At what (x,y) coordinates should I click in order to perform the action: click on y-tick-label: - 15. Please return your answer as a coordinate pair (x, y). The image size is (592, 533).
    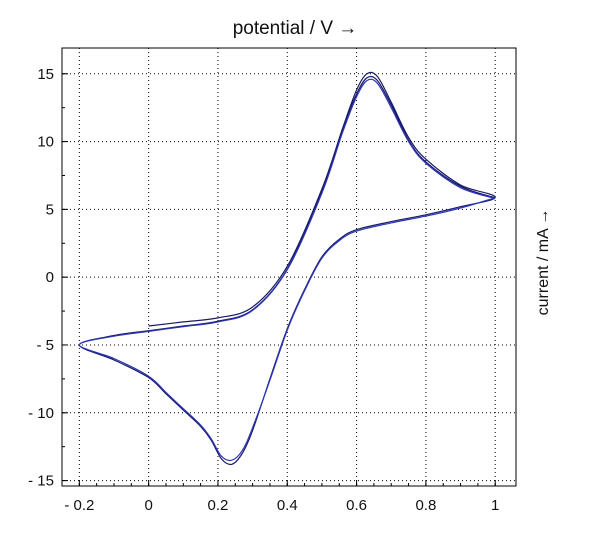
    Looking at the image, I should click on (41, 481).